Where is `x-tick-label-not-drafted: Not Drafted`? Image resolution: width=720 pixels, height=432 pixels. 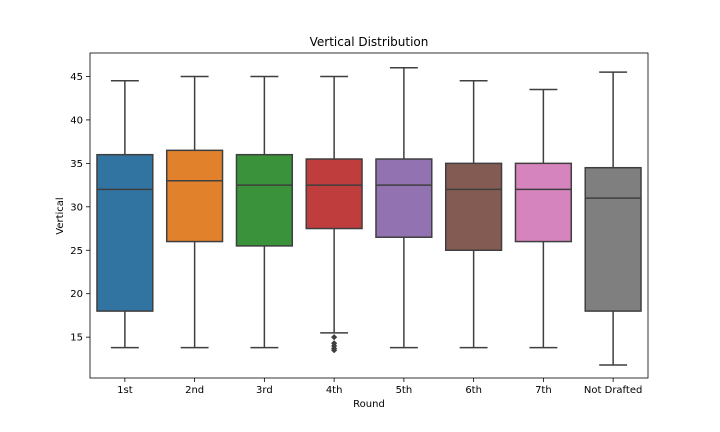 x-tick-label-not-drafted: Not Drafted is located at coordinates (613, 390).